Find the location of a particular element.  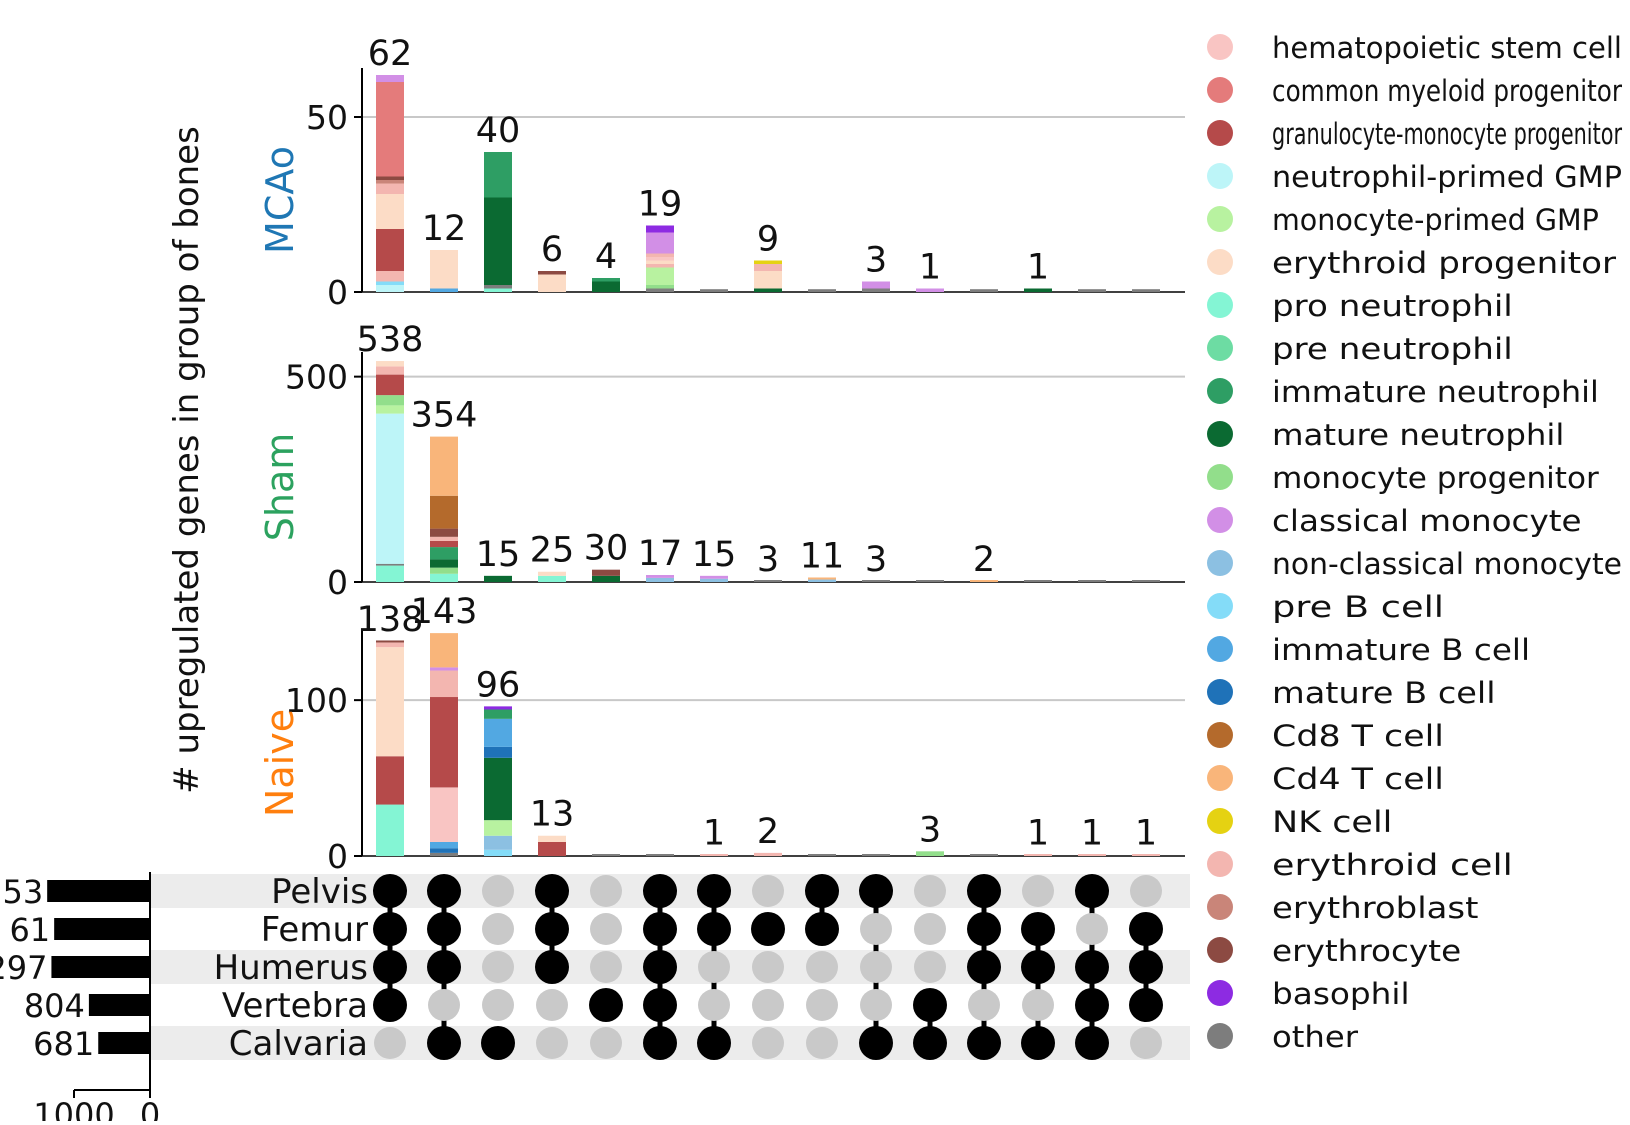

y-tick-label: 500 is located at coordinates (316, 377).